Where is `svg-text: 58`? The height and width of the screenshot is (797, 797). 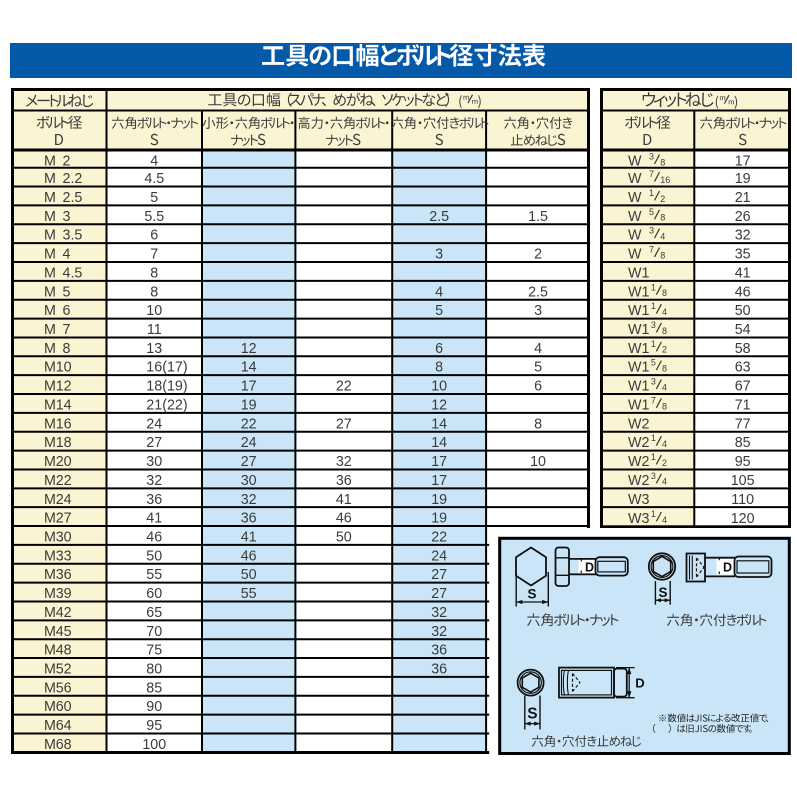 svg-text: 58 is located at coordinates (743, 349).